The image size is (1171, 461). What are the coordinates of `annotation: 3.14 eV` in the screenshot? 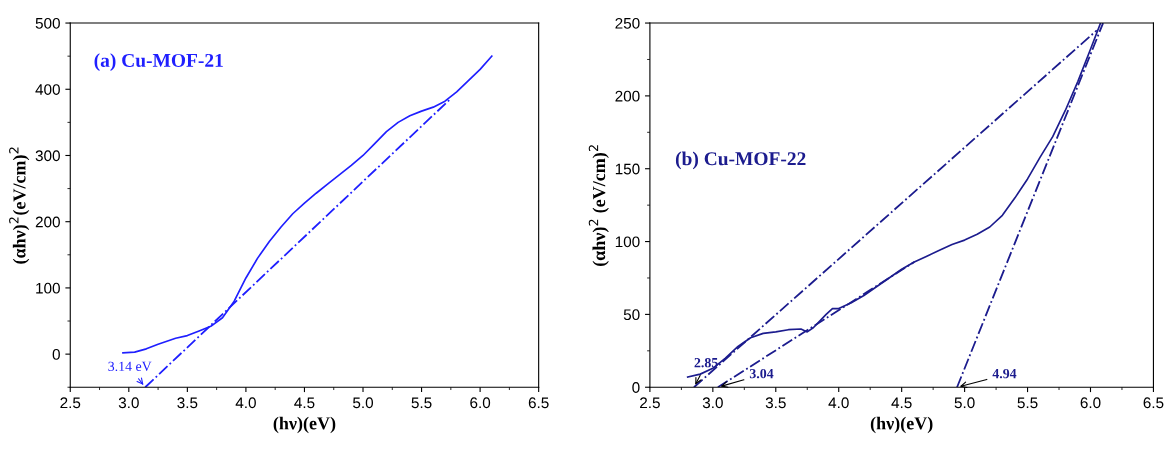 It's located at (130, 366).